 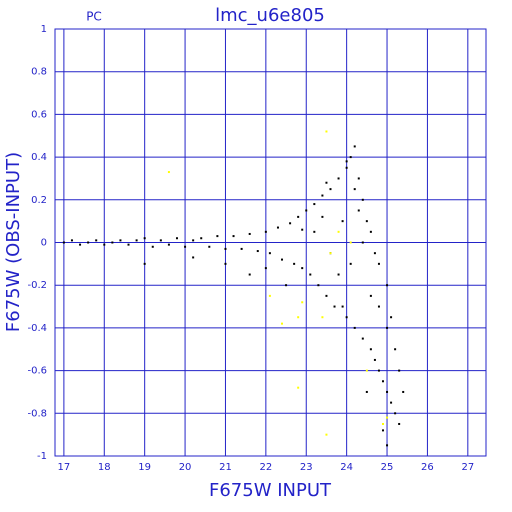 I want to click on x-tick-label: 24, so click(x=346, y=467).